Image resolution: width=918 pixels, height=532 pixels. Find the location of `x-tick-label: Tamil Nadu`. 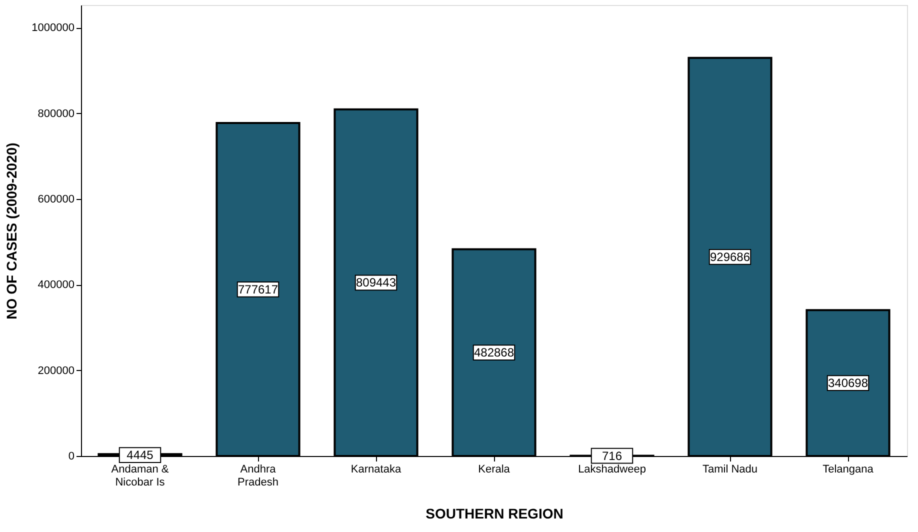

x-tick-label: Tamil Nadu is located at coordinates (730, 470).